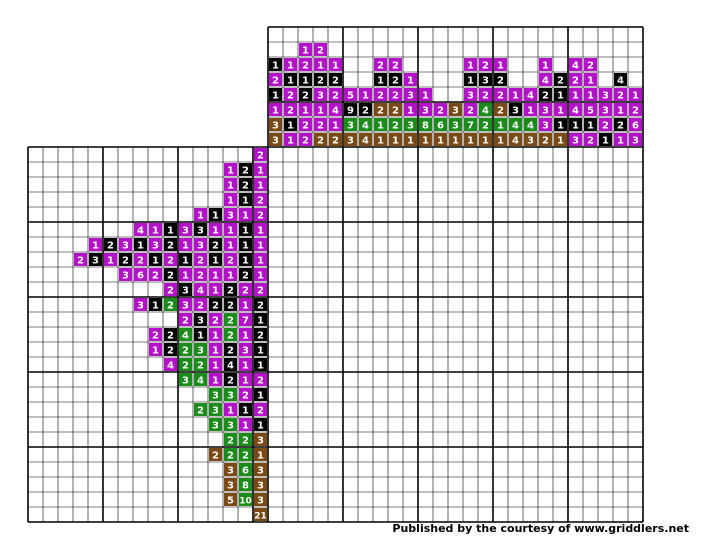 This screenshot has width=707, height=557. Describe the element at coordinates (350, 96) in the screenshot. I see `column-clue: 5` at that location.